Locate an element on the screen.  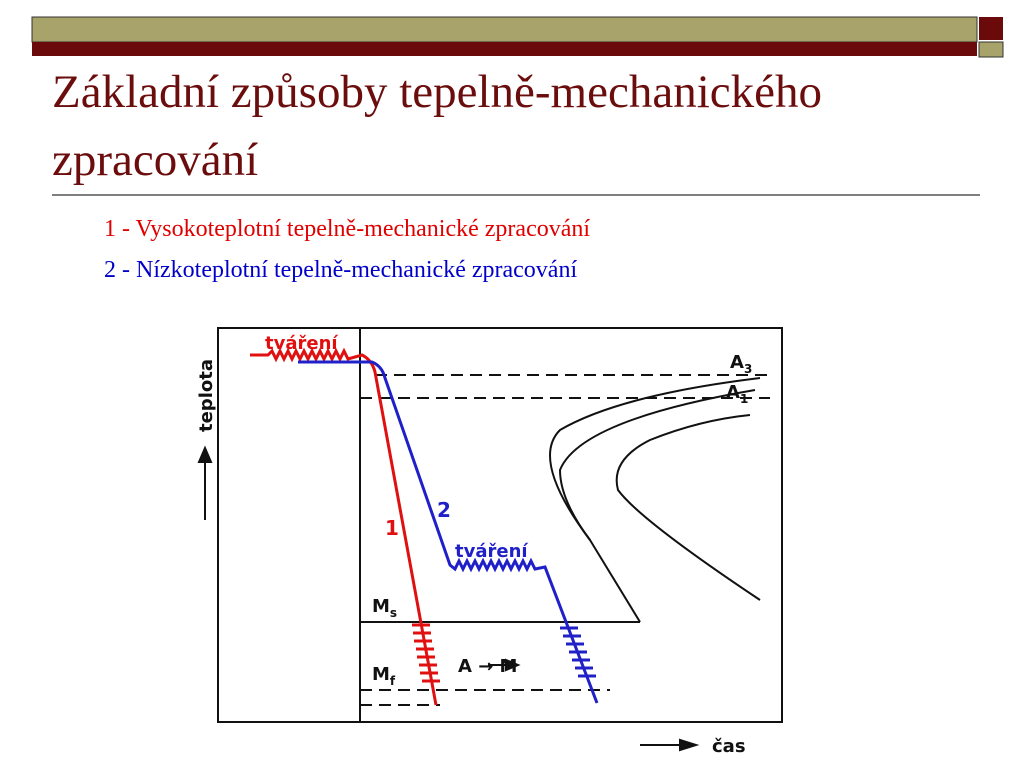
label-sub: f is located at coordinates (393, 681).